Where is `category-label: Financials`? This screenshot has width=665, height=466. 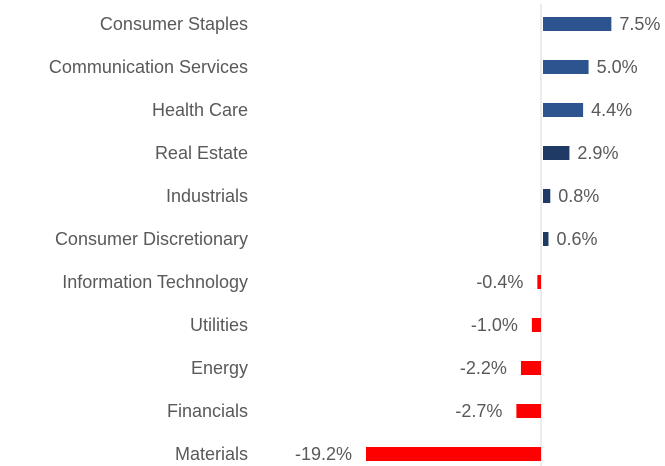
category-label: Financials is located at coordinates (207, 411).